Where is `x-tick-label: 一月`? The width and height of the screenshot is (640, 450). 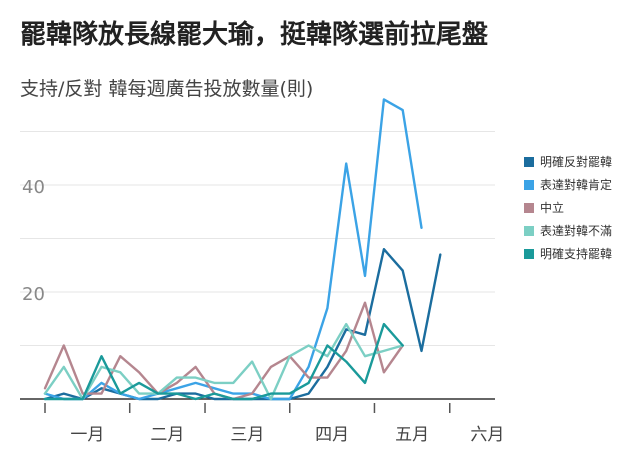
x-tick-label: 一月 is located at coordinates (87, 435).